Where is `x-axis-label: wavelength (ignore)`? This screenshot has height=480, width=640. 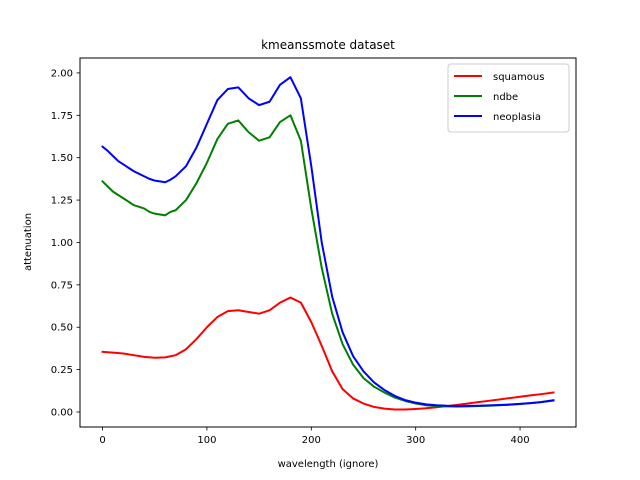 x-axis-label: wavelength (ignore) is located at coordinates (328, 464).